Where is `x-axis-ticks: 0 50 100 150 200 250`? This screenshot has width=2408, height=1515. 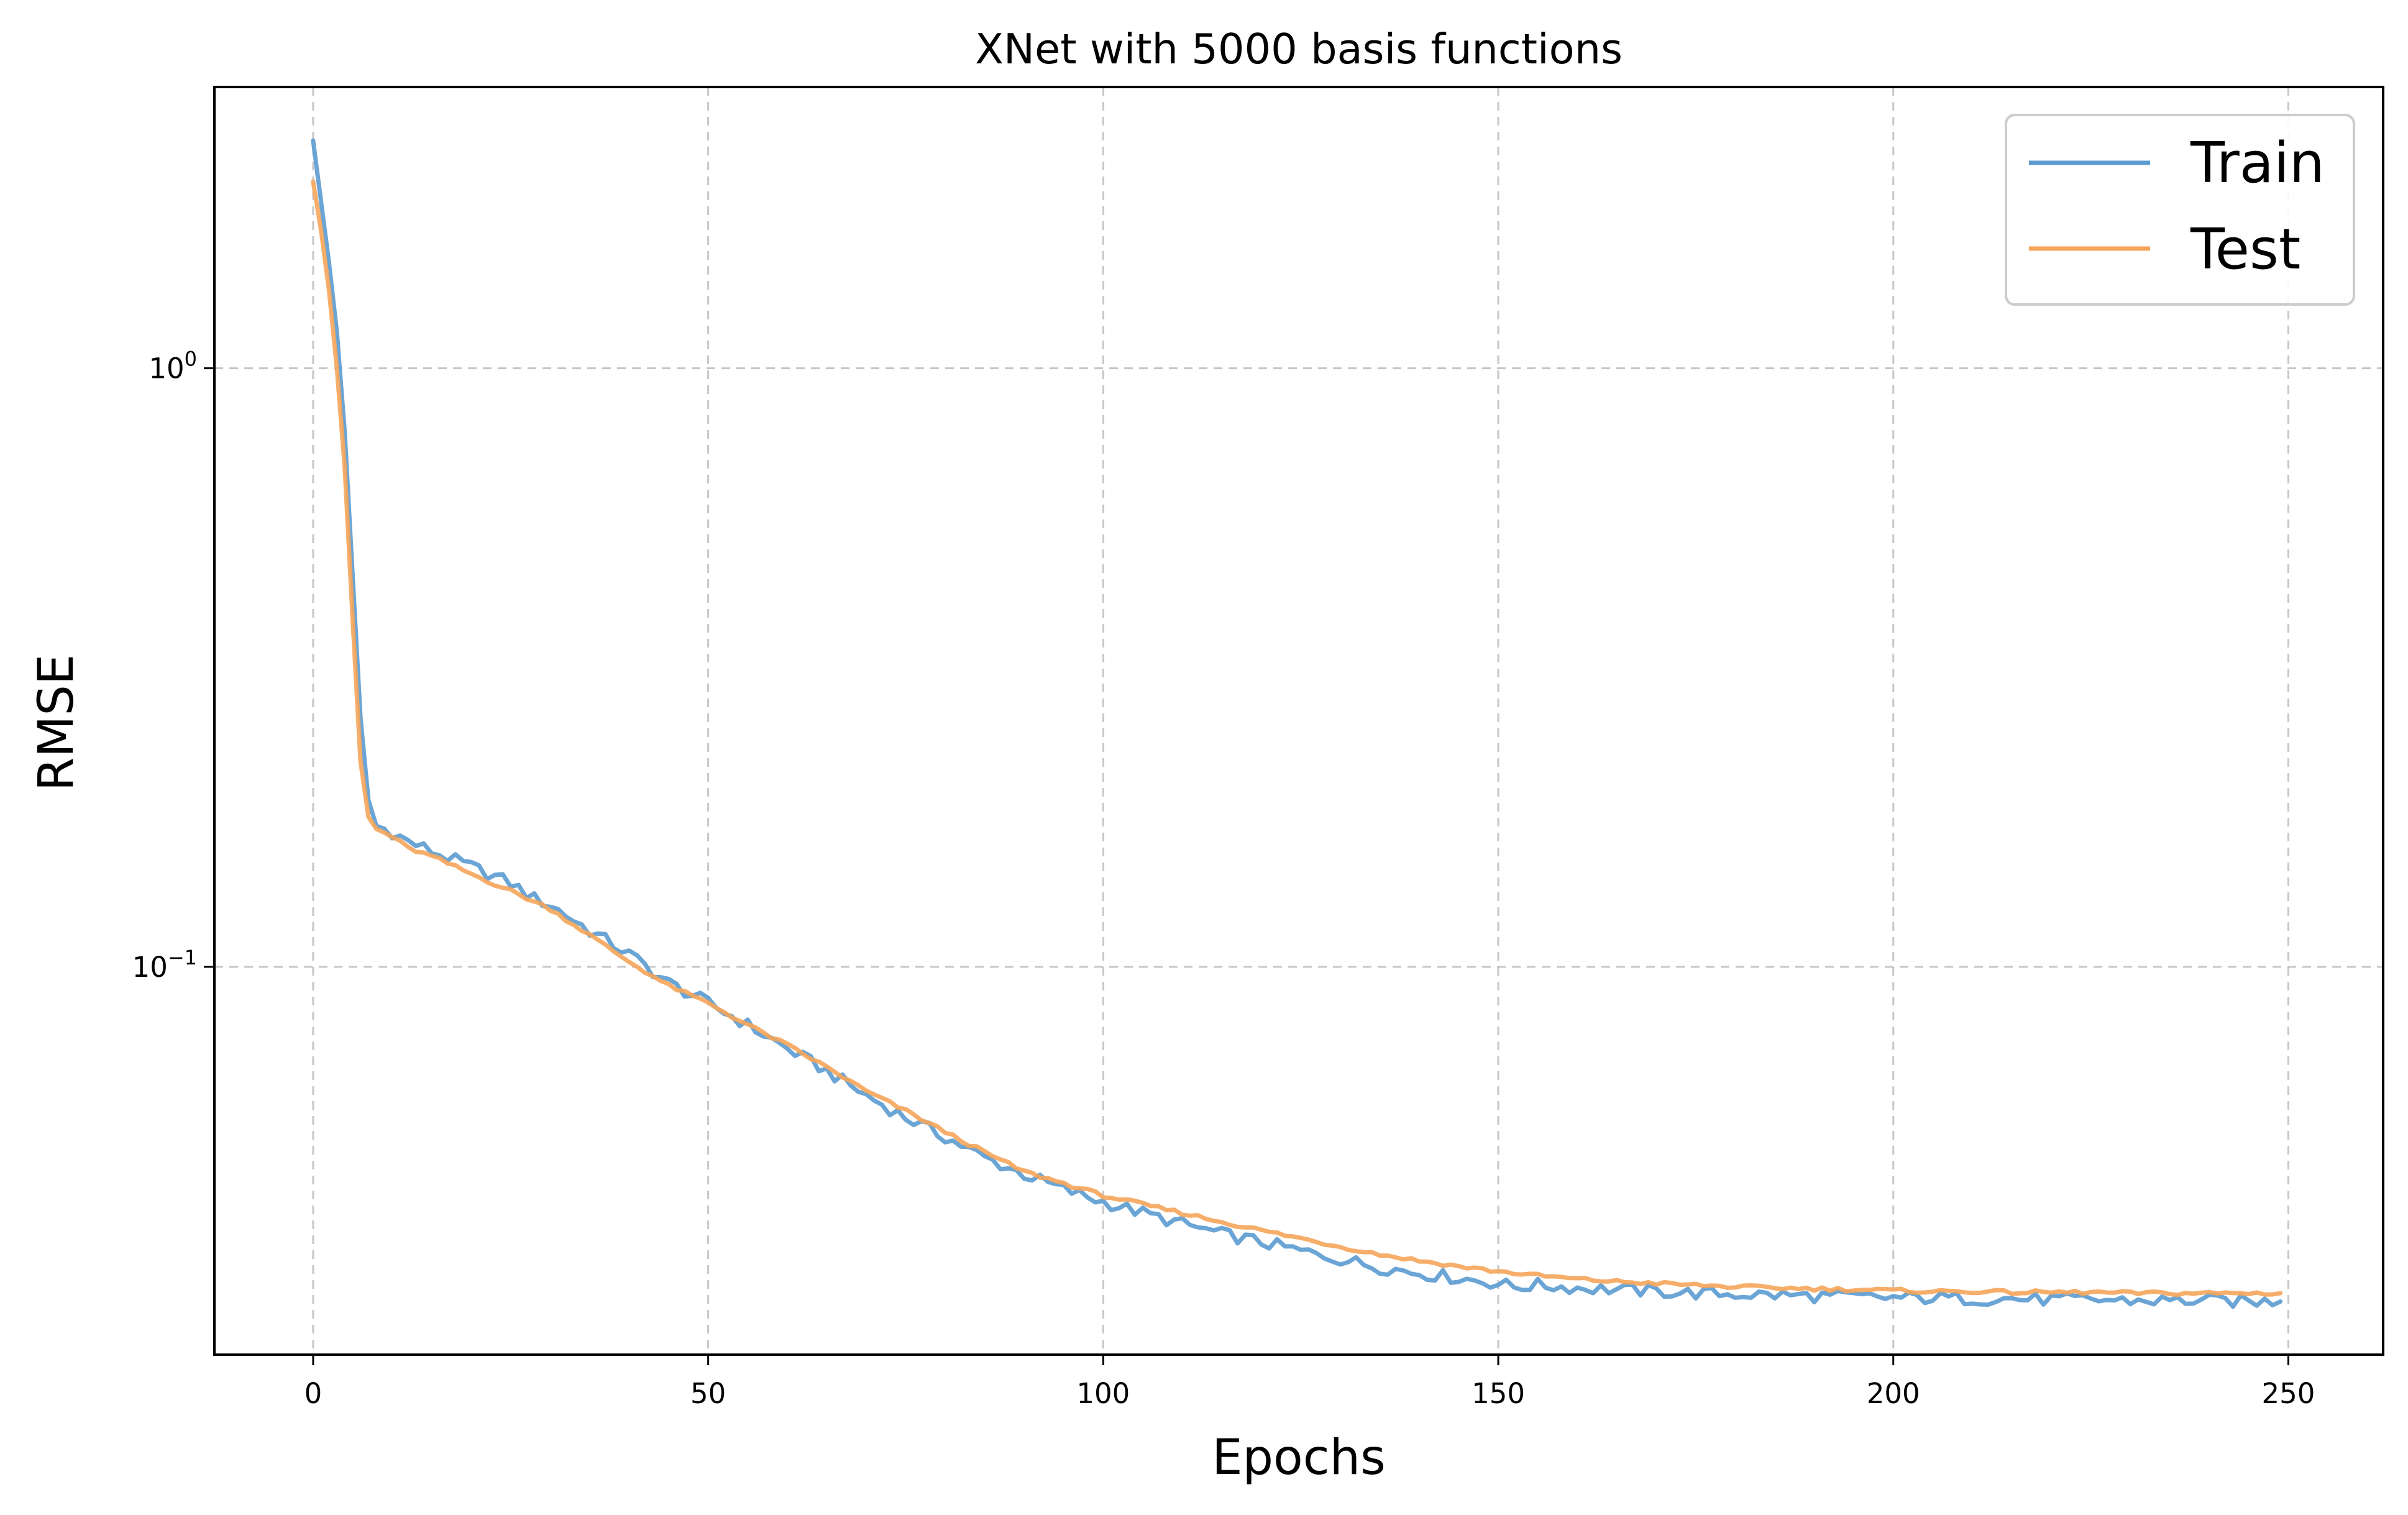 x-axis-ticks: 0 50 100 150 200 250 is located at coordinates (1309, 1382).